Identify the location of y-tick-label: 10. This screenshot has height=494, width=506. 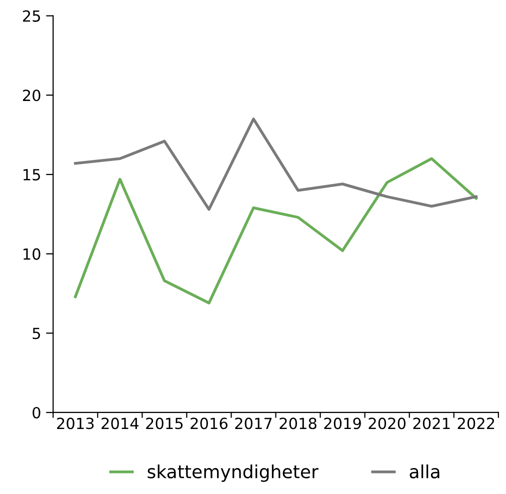
(32, 254).